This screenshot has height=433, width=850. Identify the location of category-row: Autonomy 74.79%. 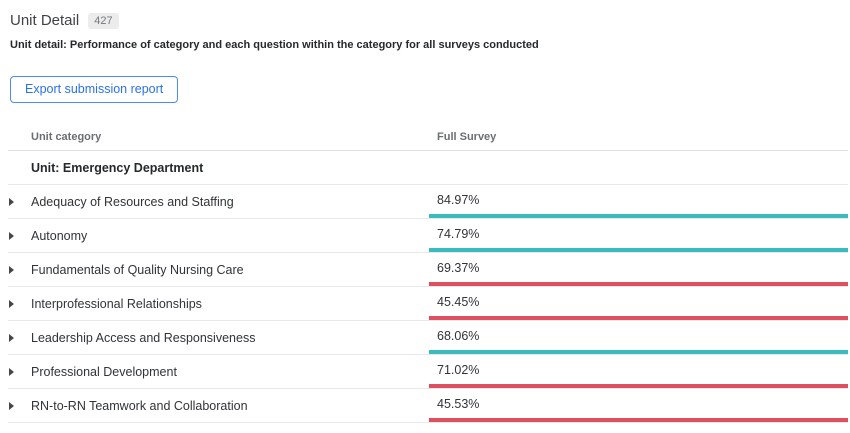
(428, 236).